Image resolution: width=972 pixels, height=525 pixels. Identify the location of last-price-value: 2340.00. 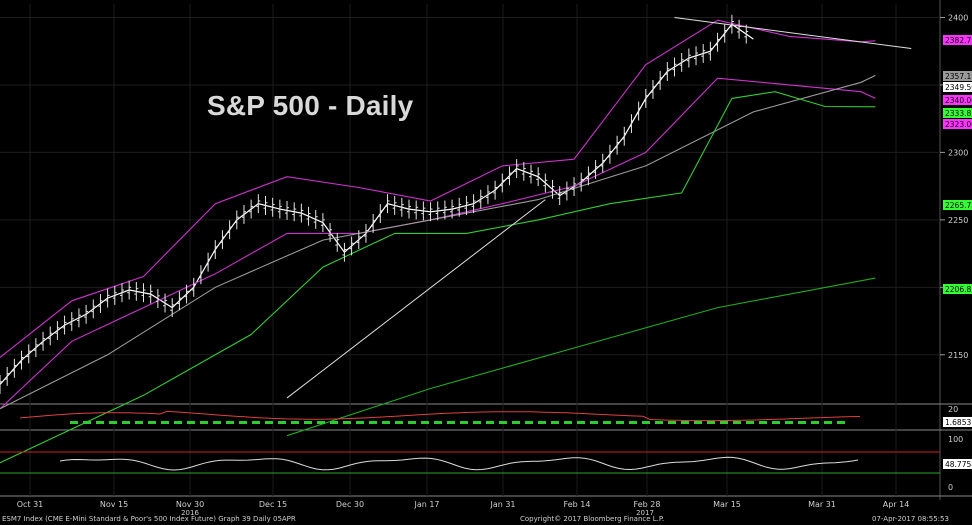
(958, 100).